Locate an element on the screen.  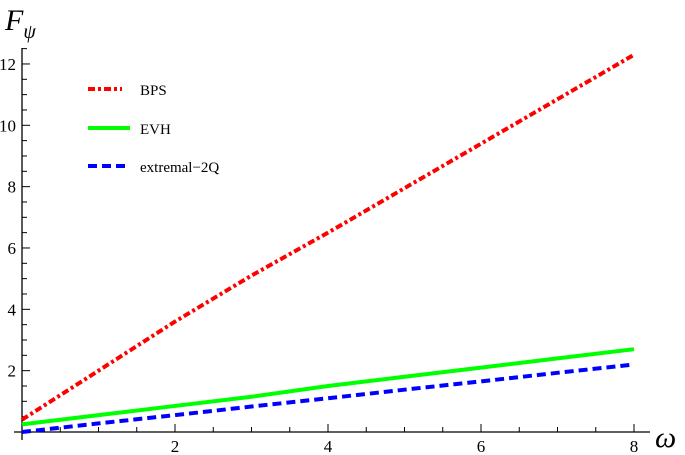
y-tick-label: 6 is located at coordinates (12, 248).